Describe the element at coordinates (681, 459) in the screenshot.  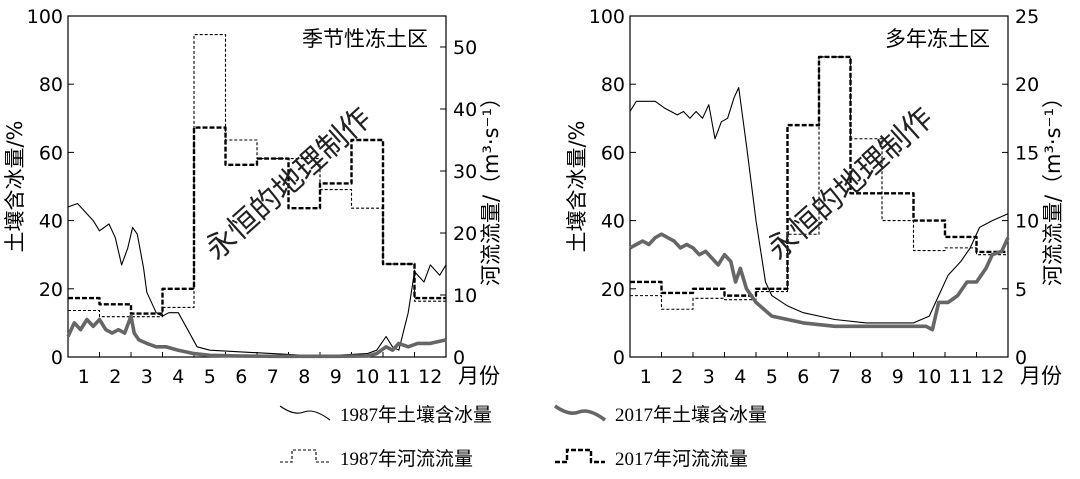
I see `legend-label: 2017年河流流量` at that location.